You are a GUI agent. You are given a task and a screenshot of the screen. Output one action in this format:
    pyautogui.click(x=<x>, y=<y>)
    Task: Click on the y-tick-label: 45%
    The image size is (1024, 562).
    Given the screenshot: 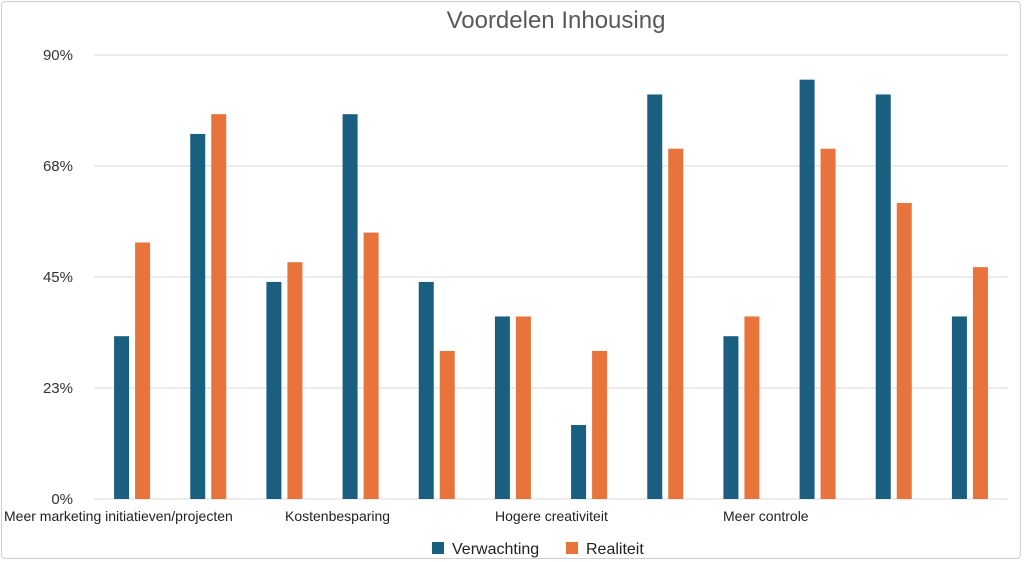 What is the action you would take?
    pyautogui.click(x=58, y=277)
    